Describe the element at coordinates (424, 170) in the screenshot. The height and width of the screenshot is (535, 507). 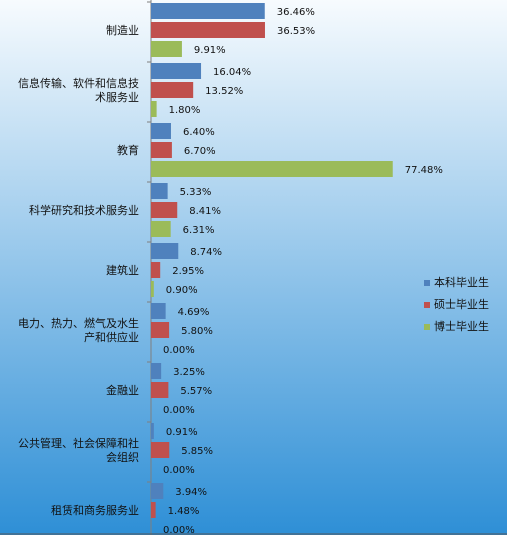
I see `data-label: 77.48%` at that location.